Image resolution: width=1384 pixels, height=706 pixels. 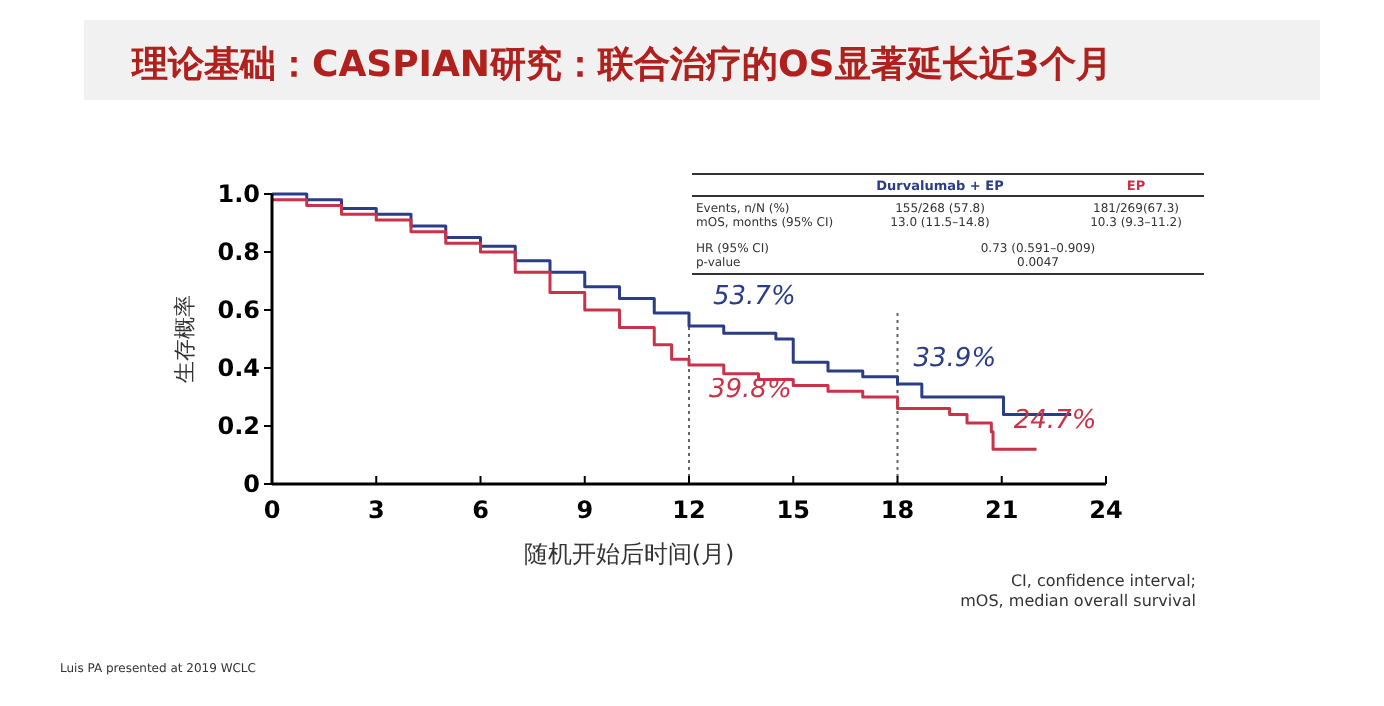 What do you see at coordinates (238, 426) in the screenshot?
I see `y-tick-label: 0.2` at bounding box center [238, 426].